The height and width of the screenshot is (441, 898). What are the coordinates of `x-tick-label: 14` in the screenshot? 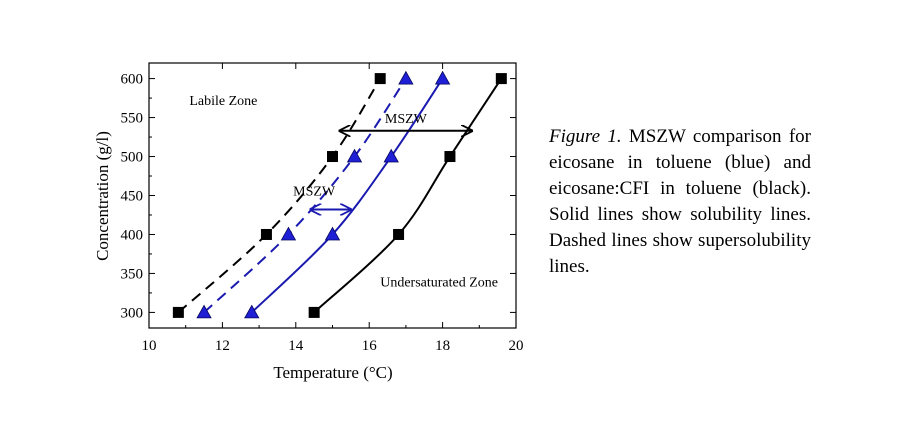 It's located at (296, 346).